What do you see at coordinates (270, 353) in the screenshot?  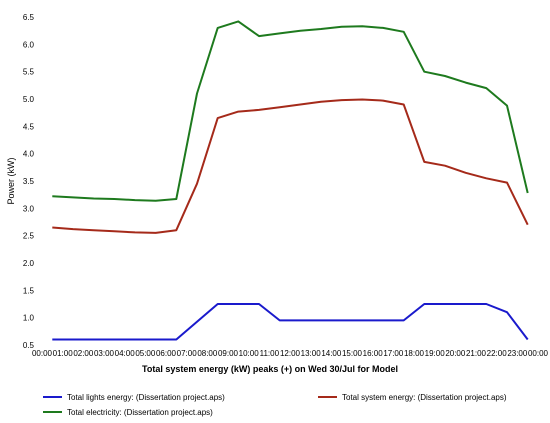 I see `x-tick-label: 11:00` at bounding box center [270, 353].